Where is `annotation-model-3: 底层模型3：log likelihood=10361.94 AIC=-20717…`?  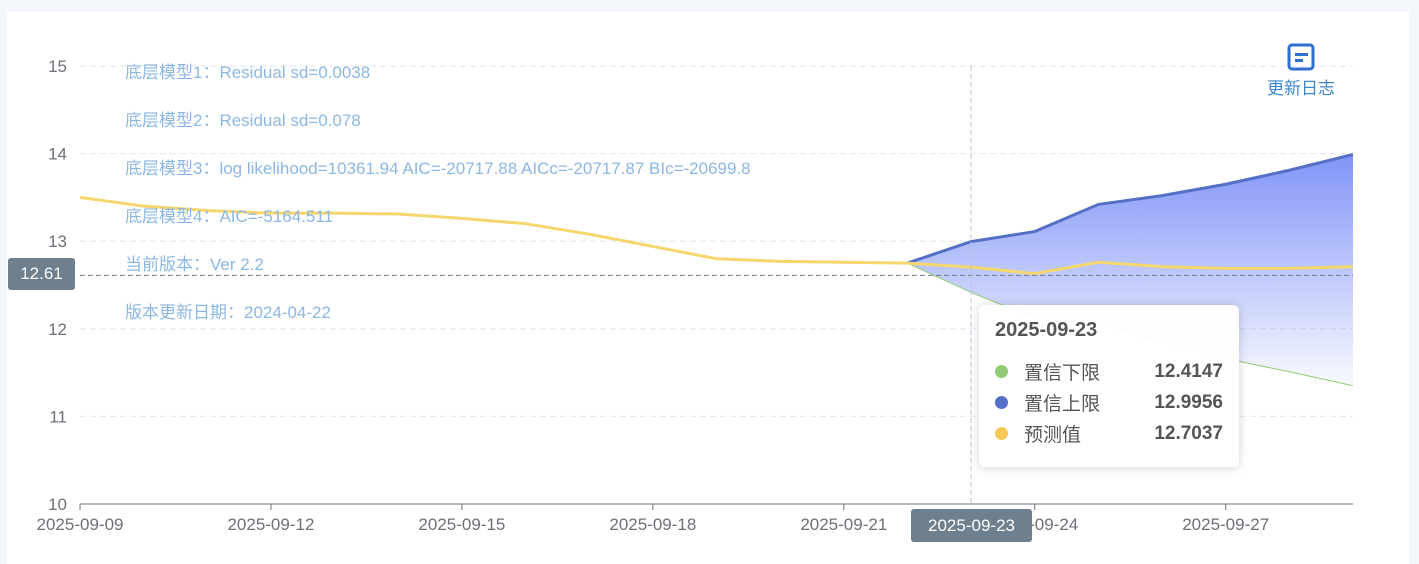 annotation-model-3: 底层模型3：log likelihood=10361.94 AIC=-20717… is located at coordinates (438, 168).